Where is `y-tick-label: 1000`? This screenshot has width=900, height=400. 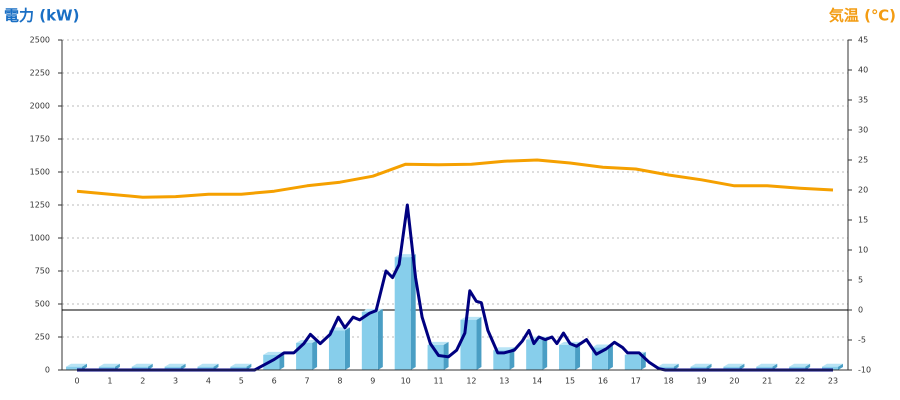 y-tick-label: 1000 is located at coordinates (40, 238).